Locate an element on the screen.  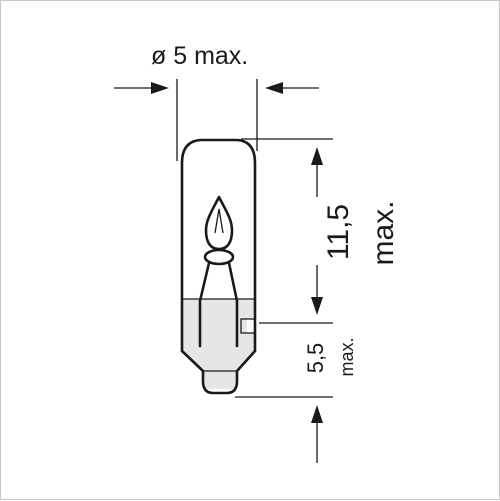
diameter-label: ø 5 max. is located at coordinates (199, 56).